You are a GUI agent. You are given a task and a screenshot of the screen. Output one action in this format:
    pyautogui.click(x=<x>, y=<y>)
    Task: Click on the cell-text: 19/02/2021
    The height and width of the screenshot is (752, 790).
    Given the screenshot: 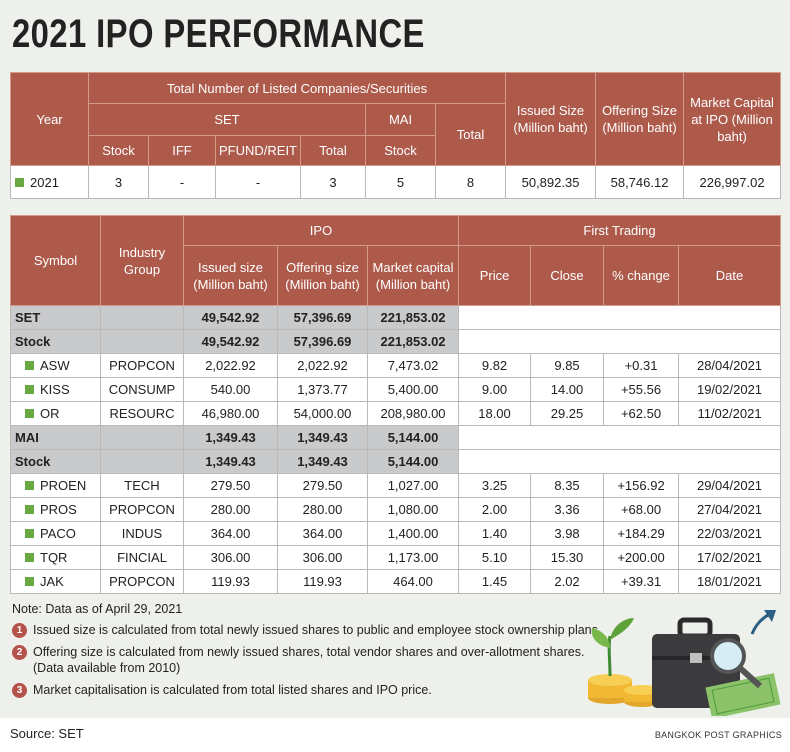 What is the action you would take?
    pyautogui.click(x=729, y=389)
    